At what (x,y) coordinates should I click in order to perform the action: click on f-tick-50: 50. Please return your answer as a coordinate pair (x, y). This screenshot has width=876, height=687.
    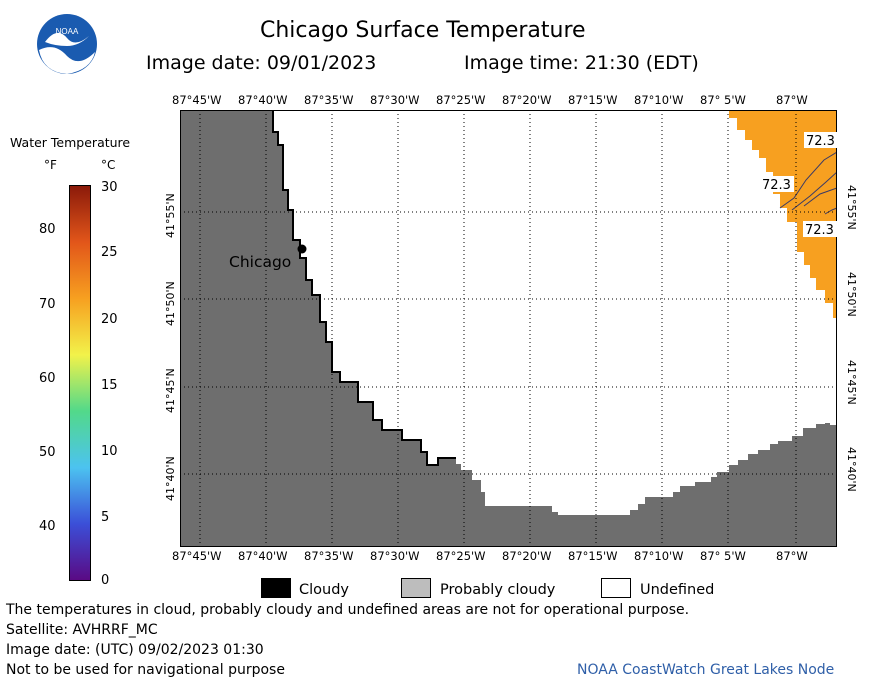
    Looking at the image, I should click on (47, 452).